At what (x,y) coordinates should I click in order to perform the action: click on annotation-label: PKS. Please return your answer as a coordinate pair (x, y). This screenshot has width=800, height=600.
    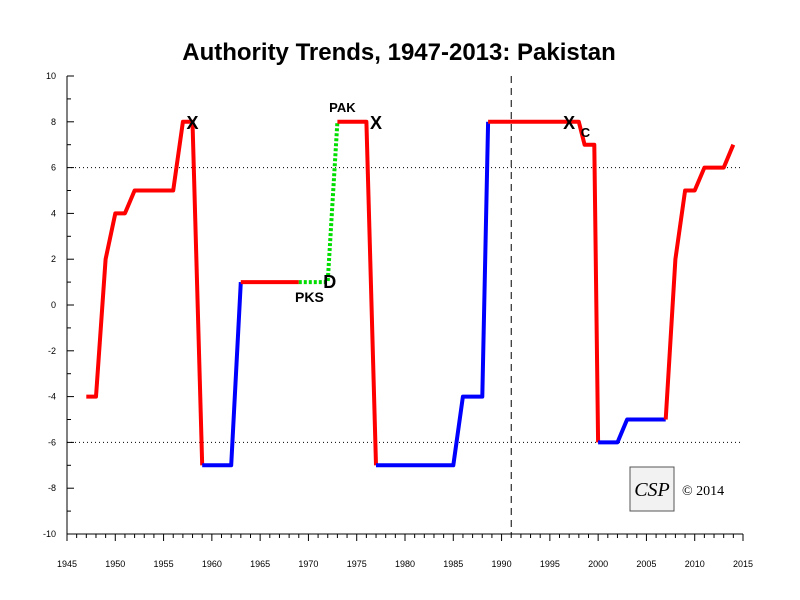
    Looking at the image, I should click on (309, 297).